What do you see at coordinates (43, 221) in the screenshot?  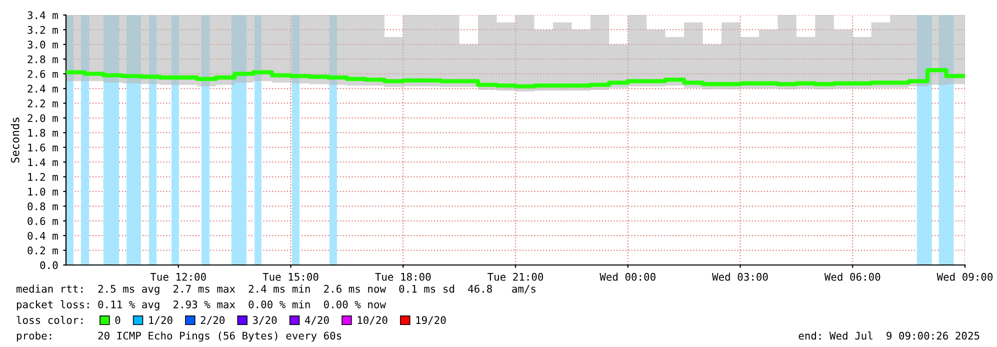 I see `y-tick-label: 0.6 m` at bounding box center [43, 221].